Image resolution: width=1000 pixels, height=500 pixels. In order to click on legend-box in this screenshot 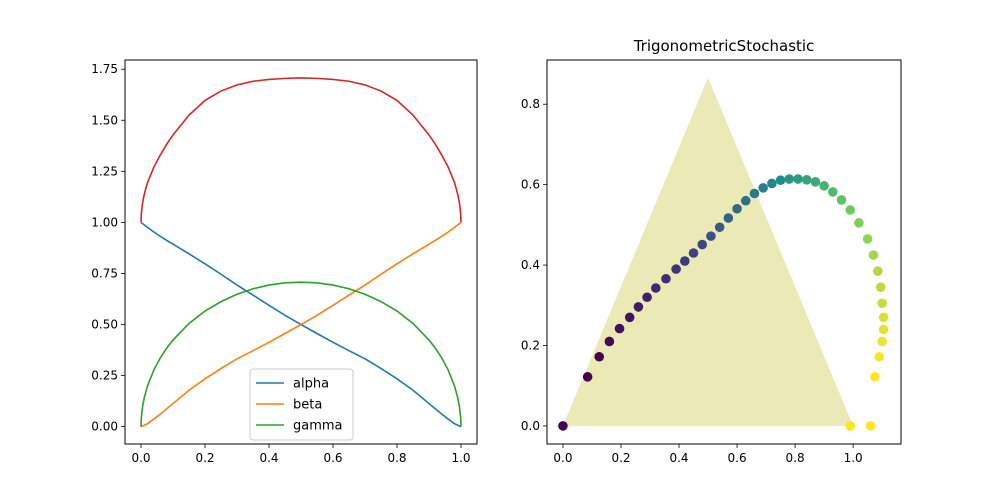, I will do `click(301, 404)`.